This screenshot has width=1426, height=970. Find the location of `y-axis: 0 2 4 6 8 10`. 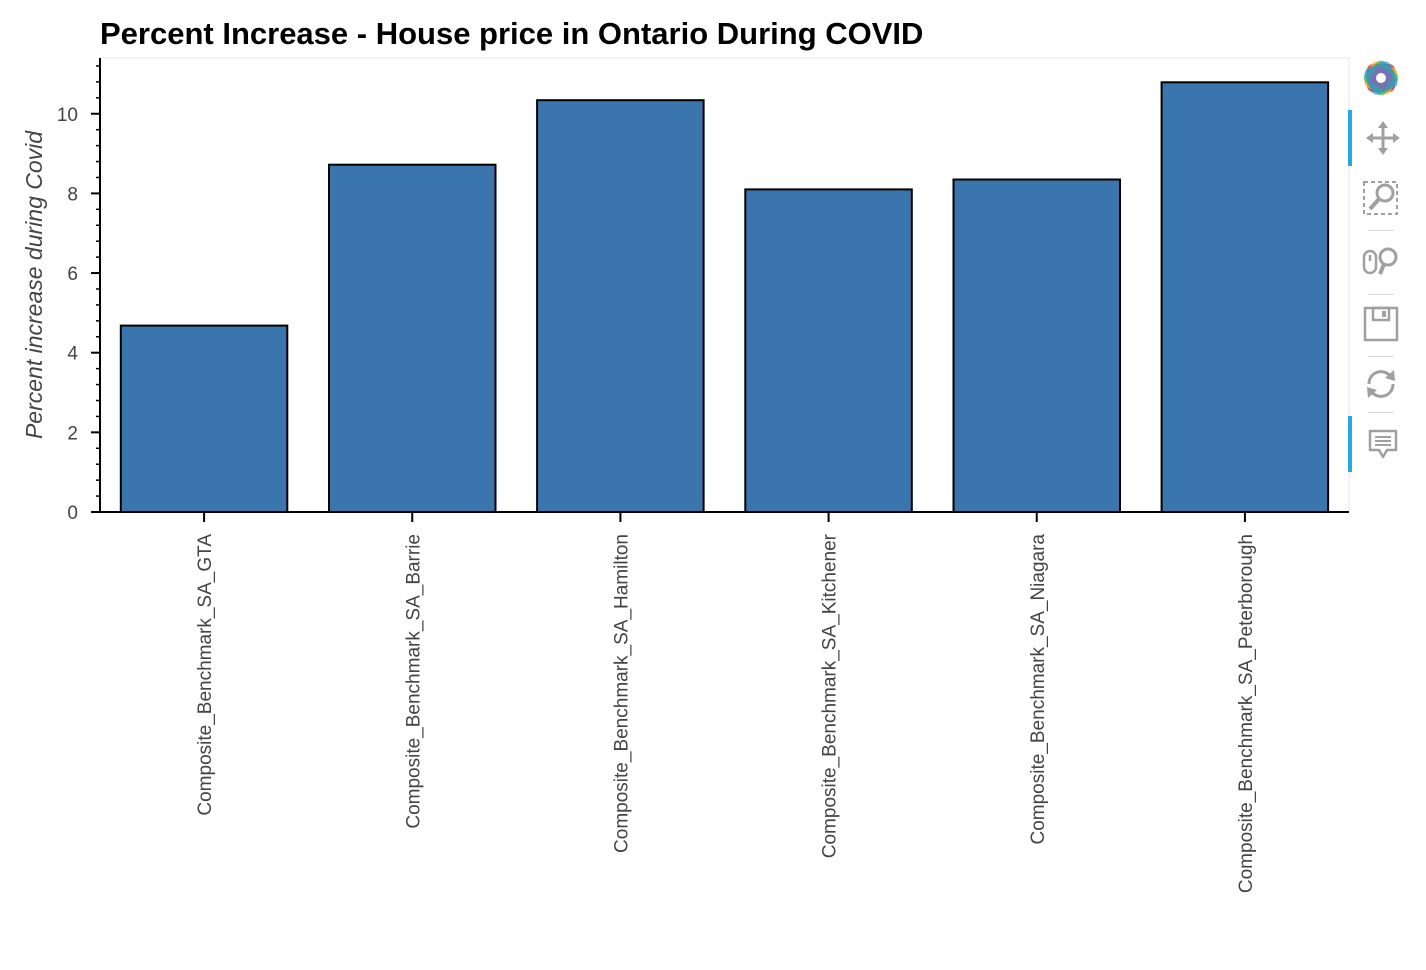

y-axis: 0 2 4 6 8 10 is located at coordinates (79, 291).